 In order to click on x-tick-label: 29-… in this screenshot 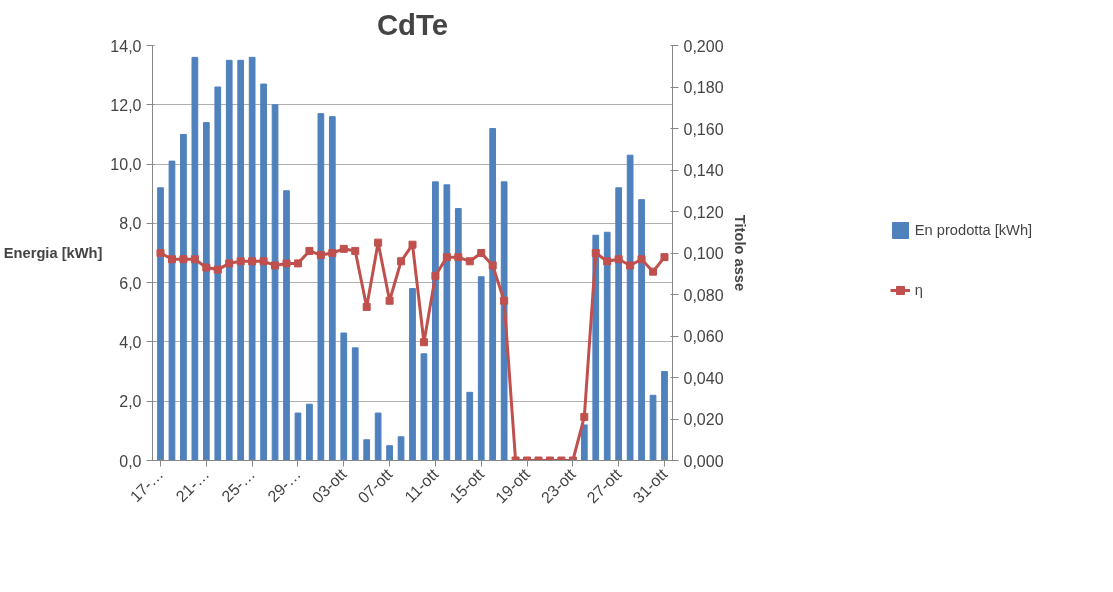, I will do `click(284, 485)`.